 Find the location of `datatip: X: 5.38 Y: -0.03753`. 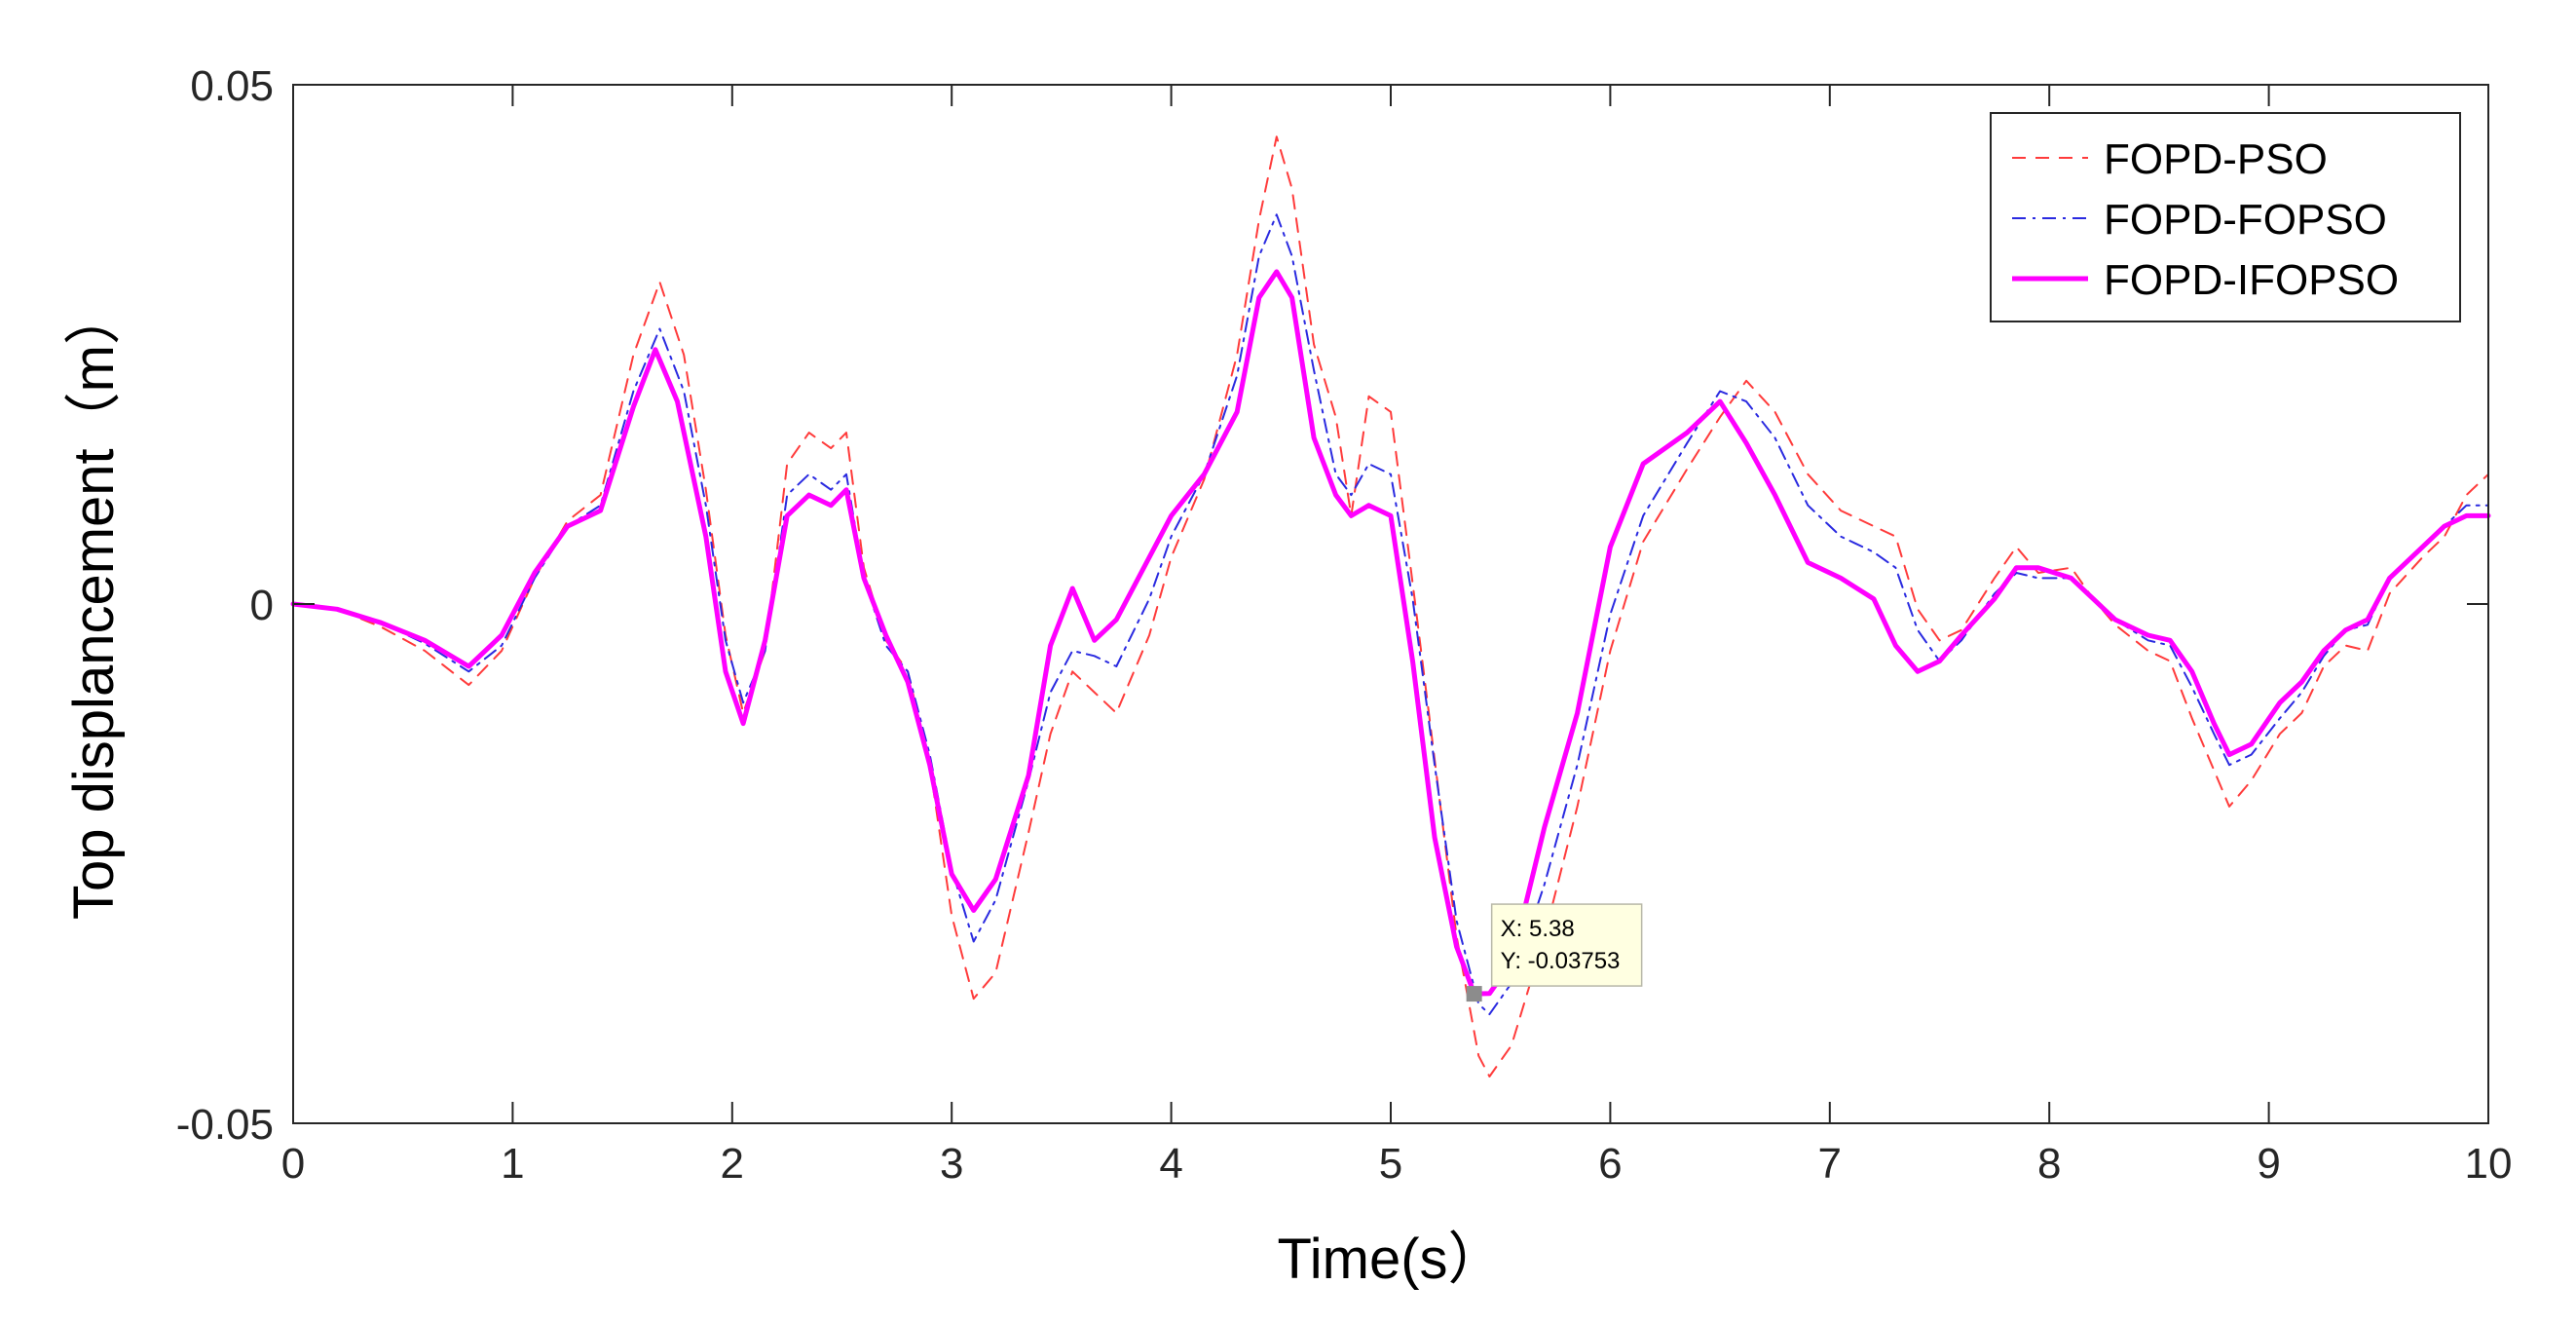

datatip: X: 5.38 Y: -0.03753 is located at coordinates (1554, 952).